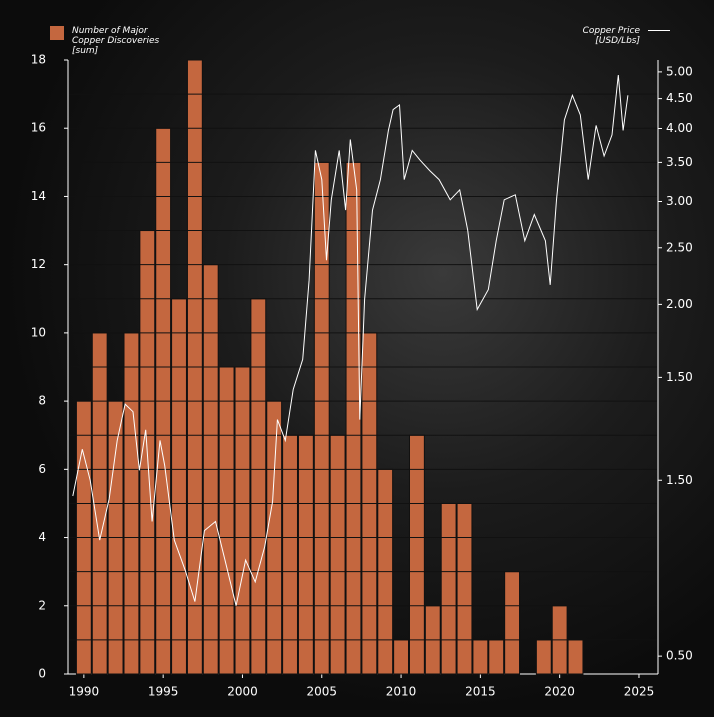  I want to click on x-tick-label: 2010, so click(401, 692).